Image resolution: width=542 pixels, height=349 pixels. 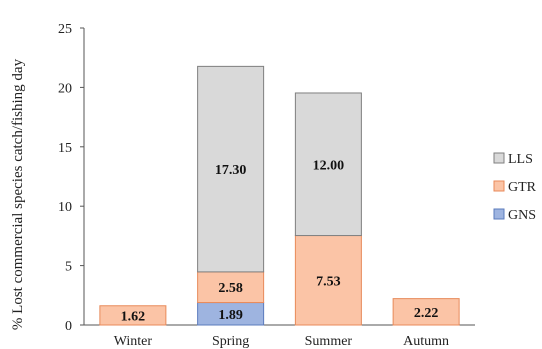 I want to click on bar-autumn-gtr, so click(x=426, y=312).